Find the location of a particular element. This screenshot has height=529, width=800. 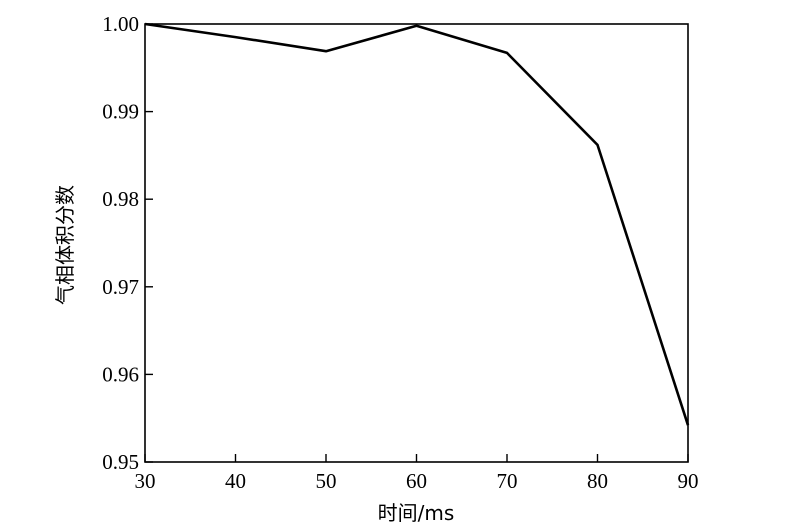

x-tick-label: 90 is located at coordinates (688, 481).